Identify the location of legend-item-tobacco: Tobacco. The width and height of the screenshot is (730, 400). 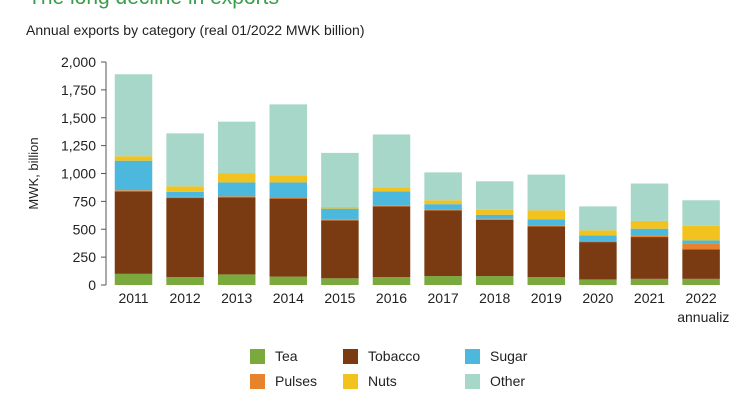
(381, 356).